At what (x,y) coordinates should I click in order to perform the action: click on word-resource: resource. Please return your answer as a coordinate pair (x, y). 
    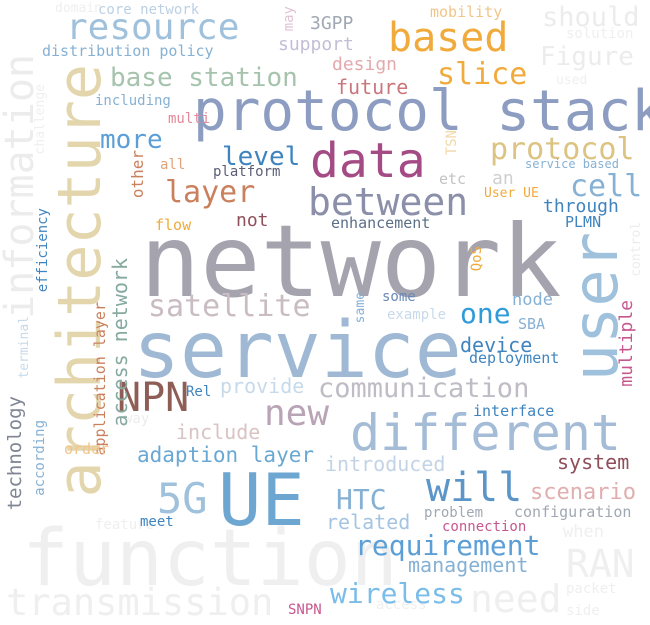
    Looking at the image, I should click on (153, 27).